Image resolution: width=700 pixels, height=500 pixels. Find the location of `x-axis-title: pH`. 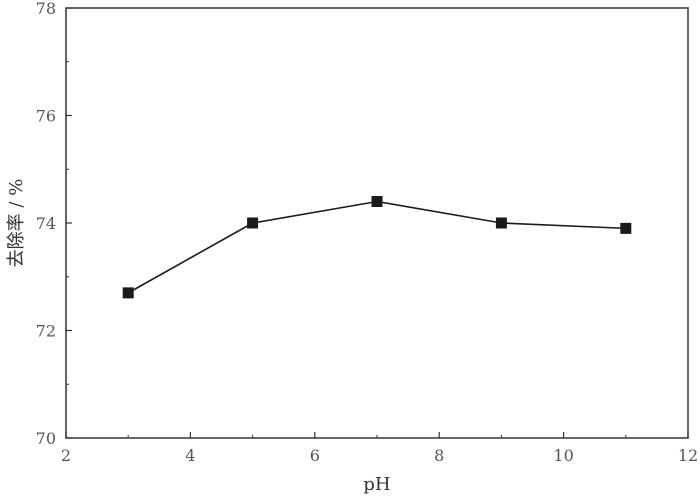

x-axis-title: pH is located at coordinates (376, 484).